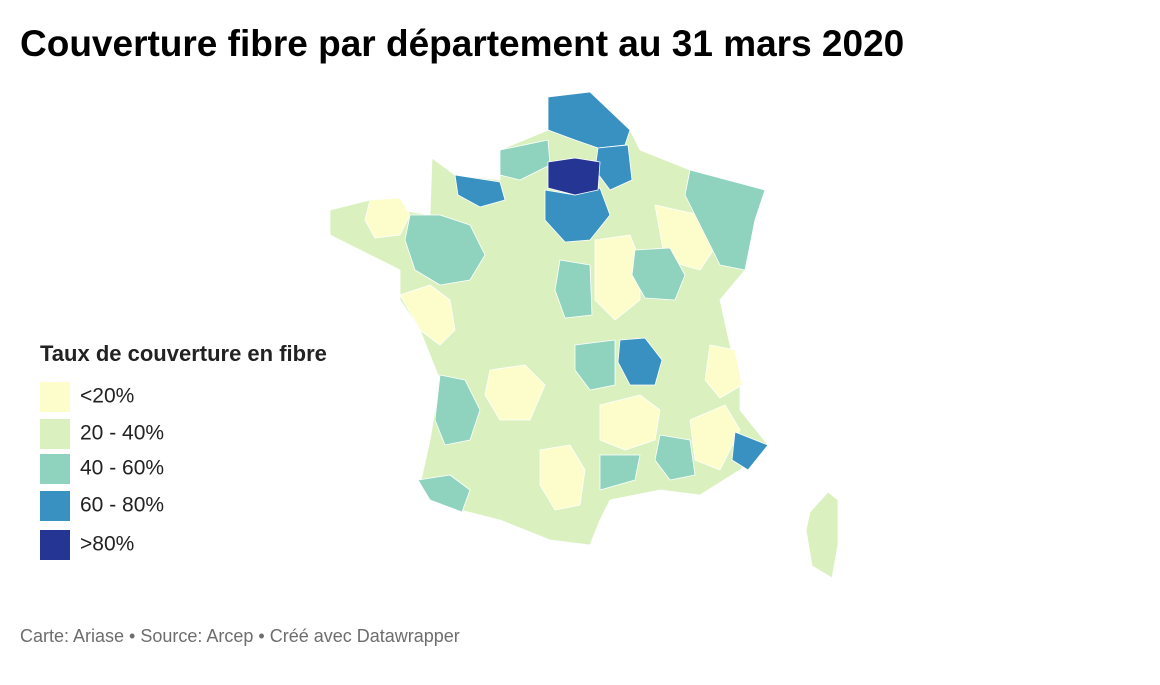 Image resolution: width=1160 pixels, height=685 pixels. Describe the element at coordinates (122, 468) in the screenshot. I see `legend-label: 40 - 60%` at that location.